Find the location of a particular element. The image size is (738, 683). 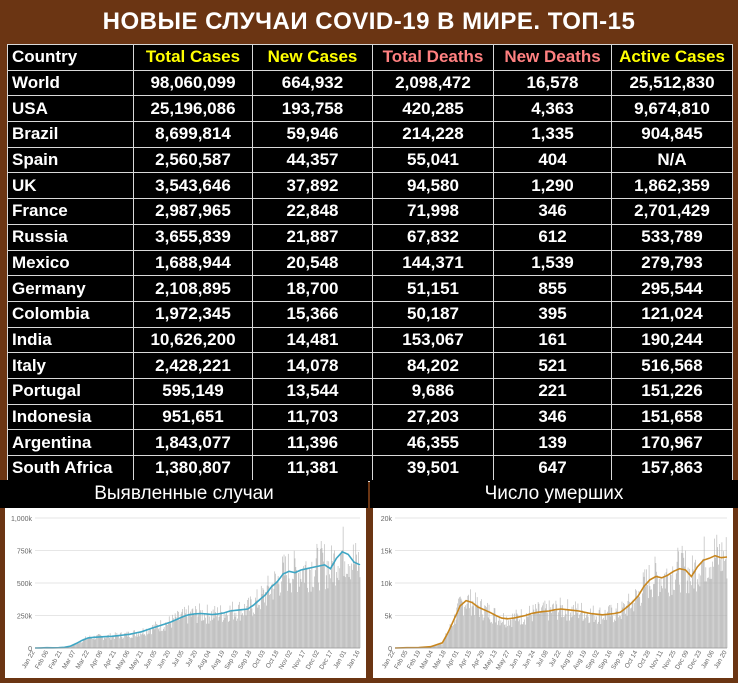

column-header: Total Deaths is located at coordinates (433, 58).